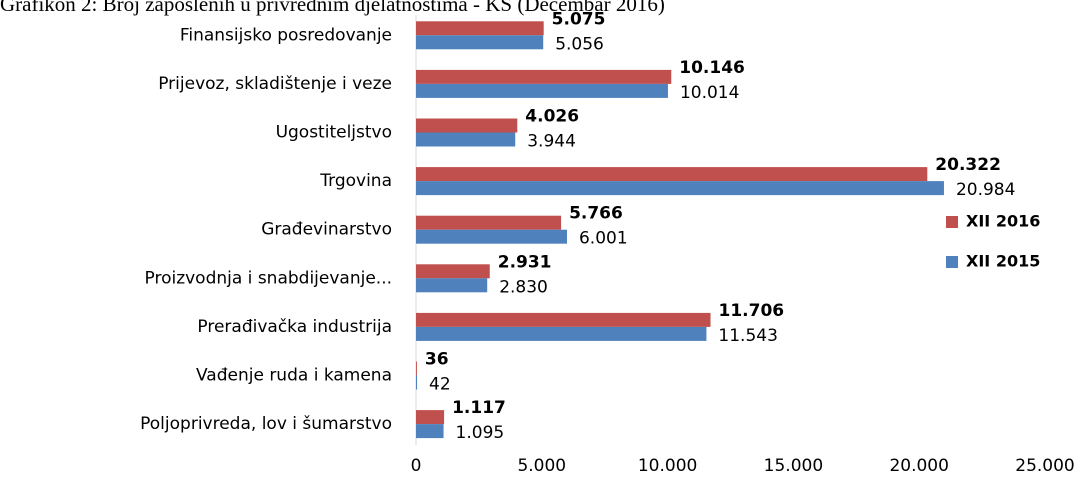  I want to click on legend-label: XII 2015, so click(1003, 261).